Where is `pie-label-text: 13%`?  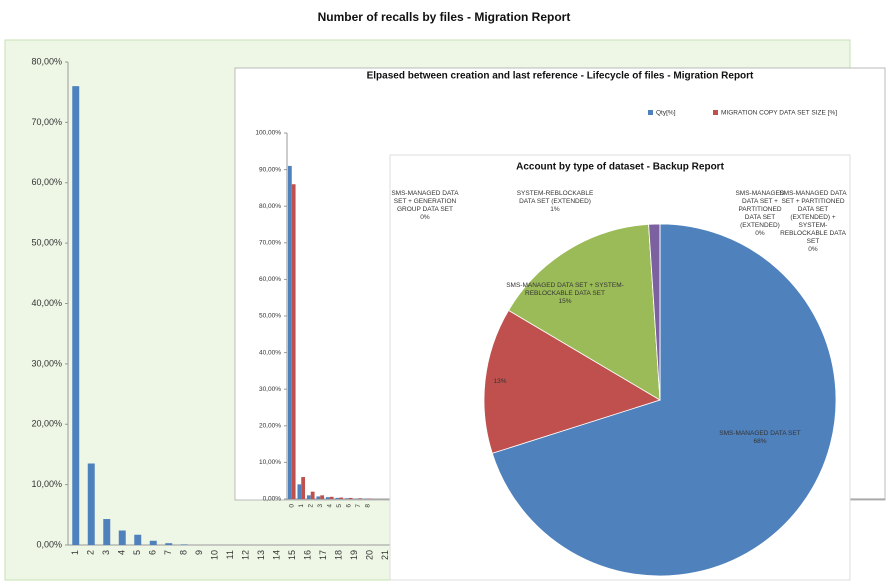
pie-label-text: 13% is located at coordinates (500, 381).